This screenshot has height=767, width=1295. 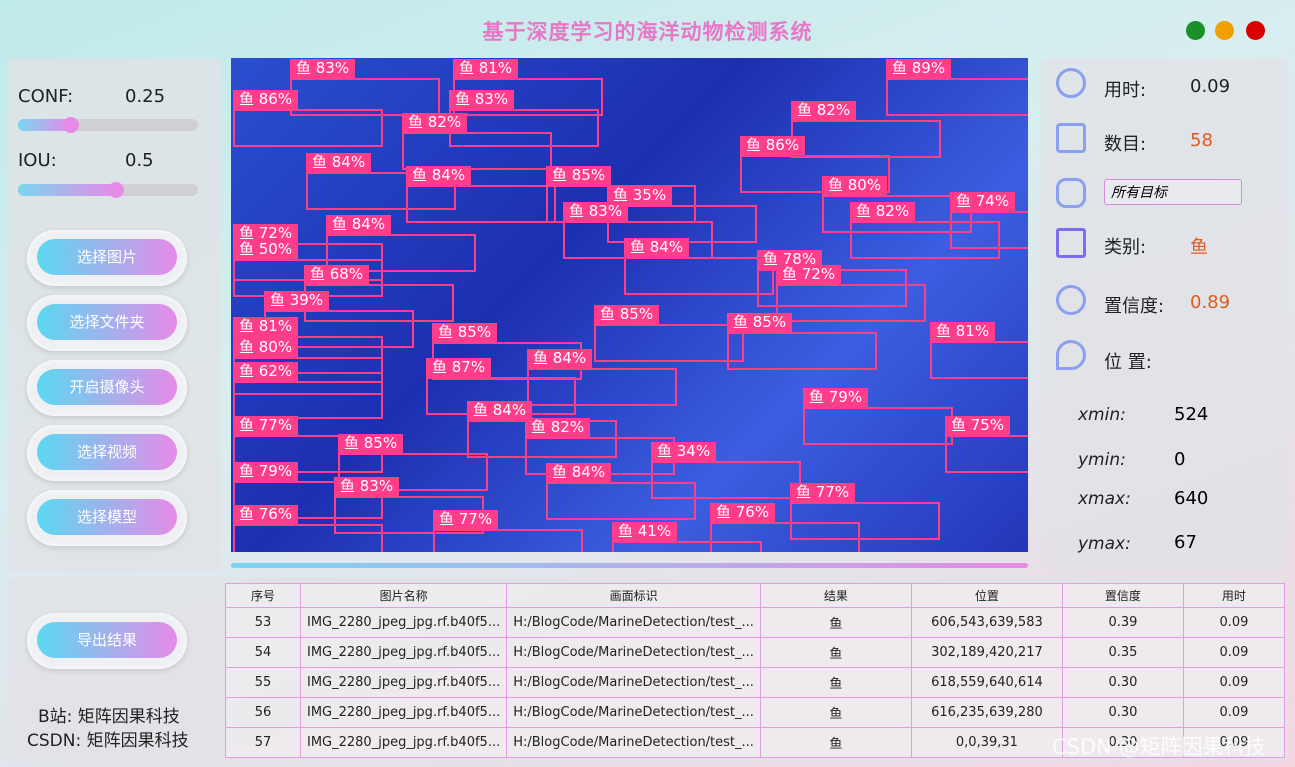 What do you see at coordinates (1164, 314) in the screenshot?
I see `info-panel` at bounding box center [1164, 314].